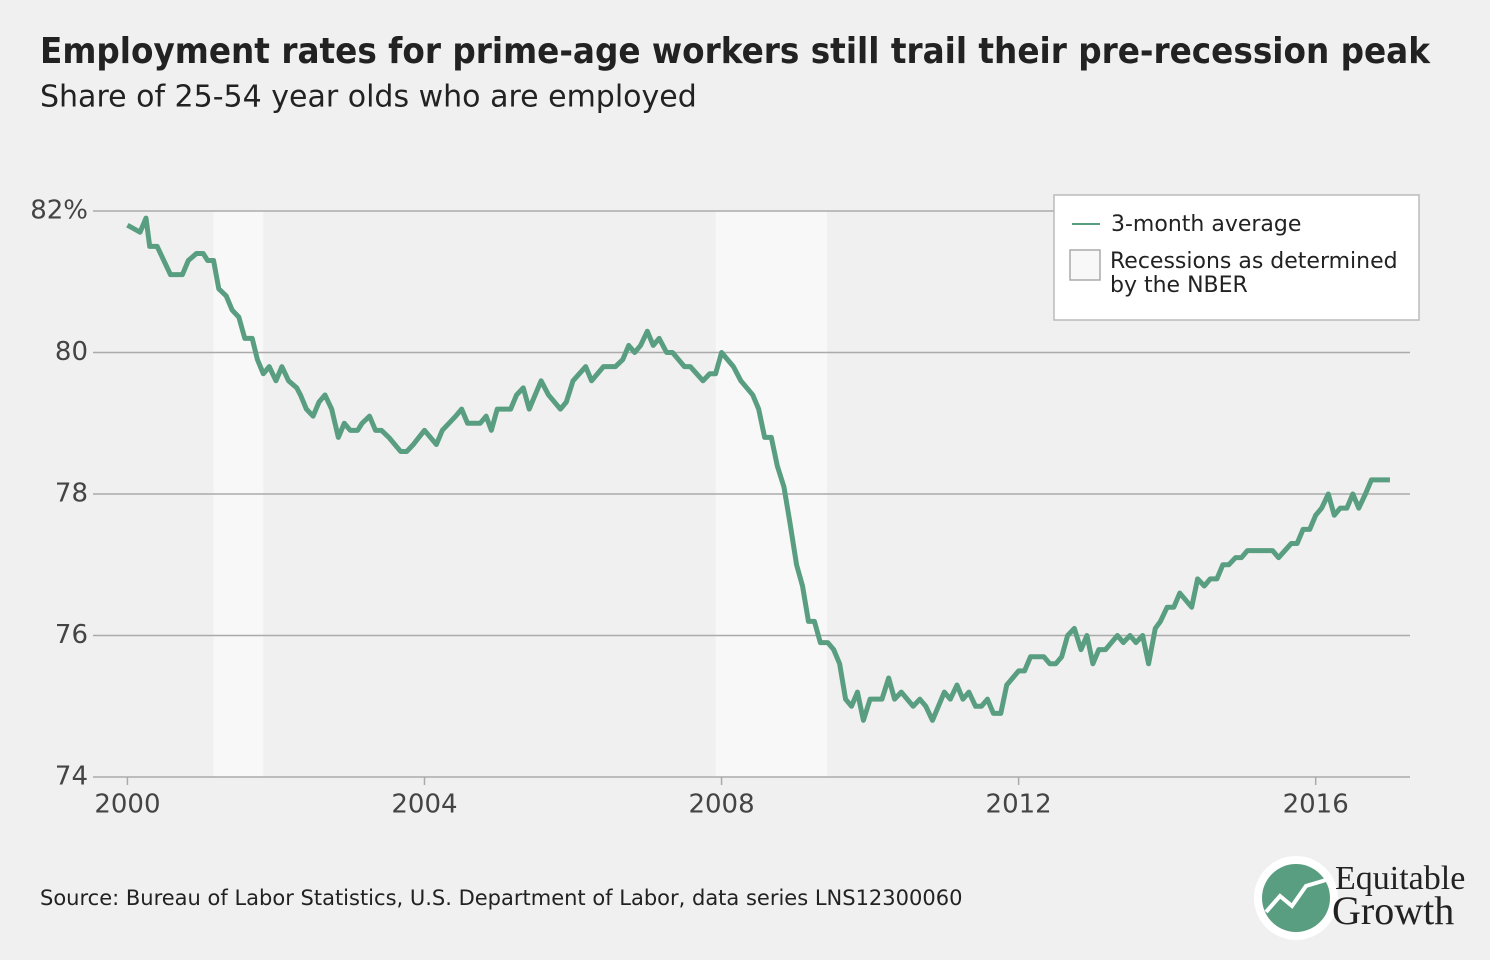 This screenshot has width=1490, height=960. Describe the element at coordinates (71, 352) in the screenshot. I see `y-tick-label: 80` at that location.